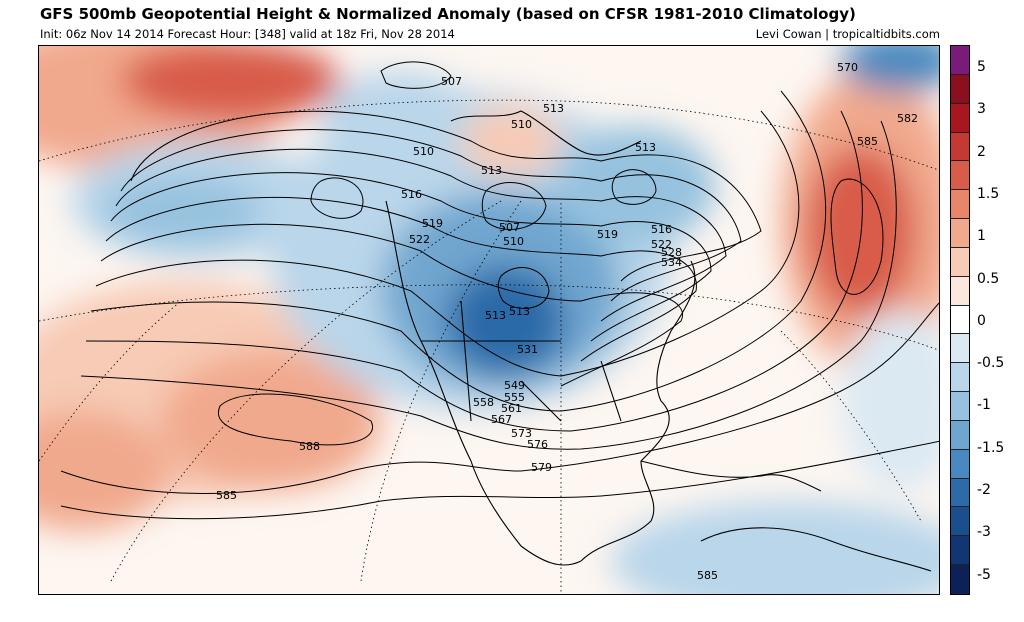 This screenshot has height=622, width=1024. Describe the element at coordinates (501, 419) in the screenshot. I see `contour-label: 567` at that location.